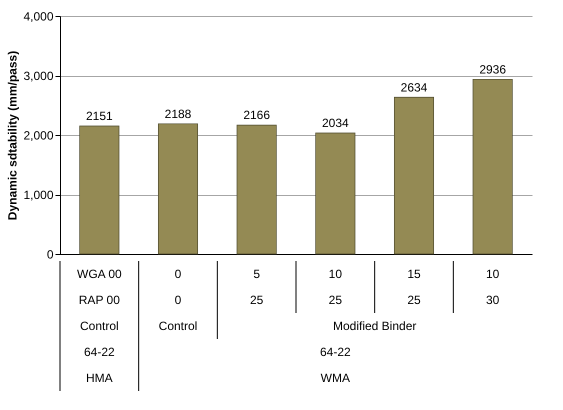  Describe the element at coordinates (38, 17) in the screenshot. I see `y-tick-label: 4,000` at that location.